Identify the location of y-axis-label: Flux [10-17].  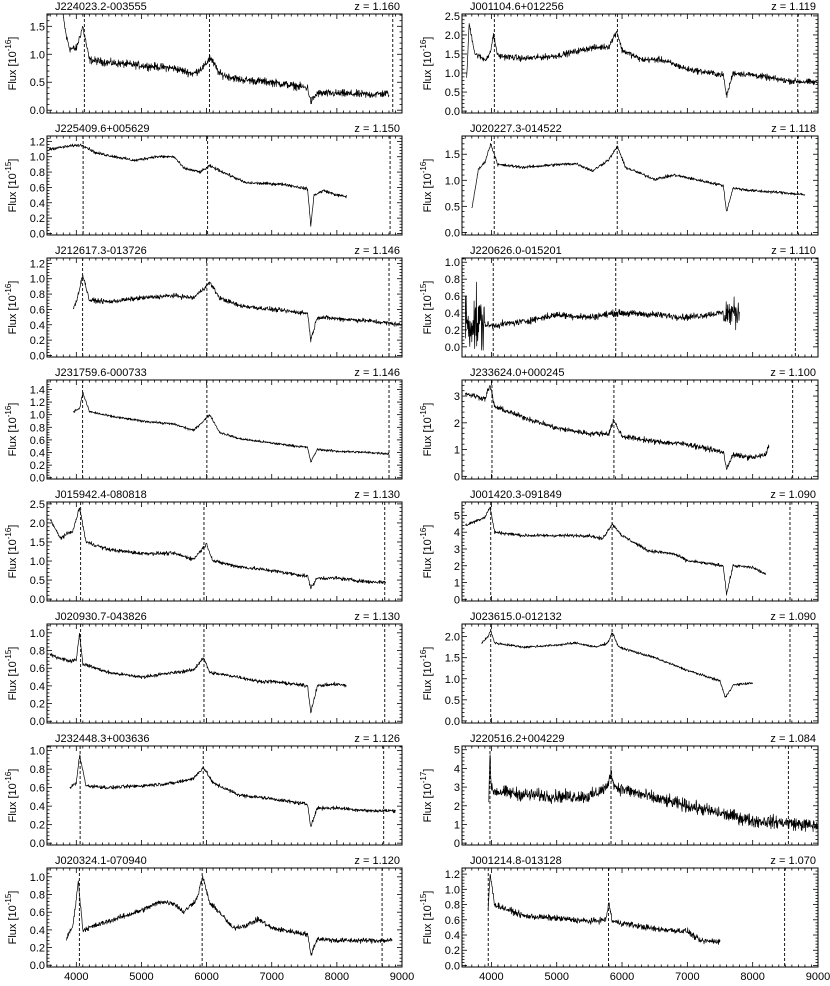
(426, 796).